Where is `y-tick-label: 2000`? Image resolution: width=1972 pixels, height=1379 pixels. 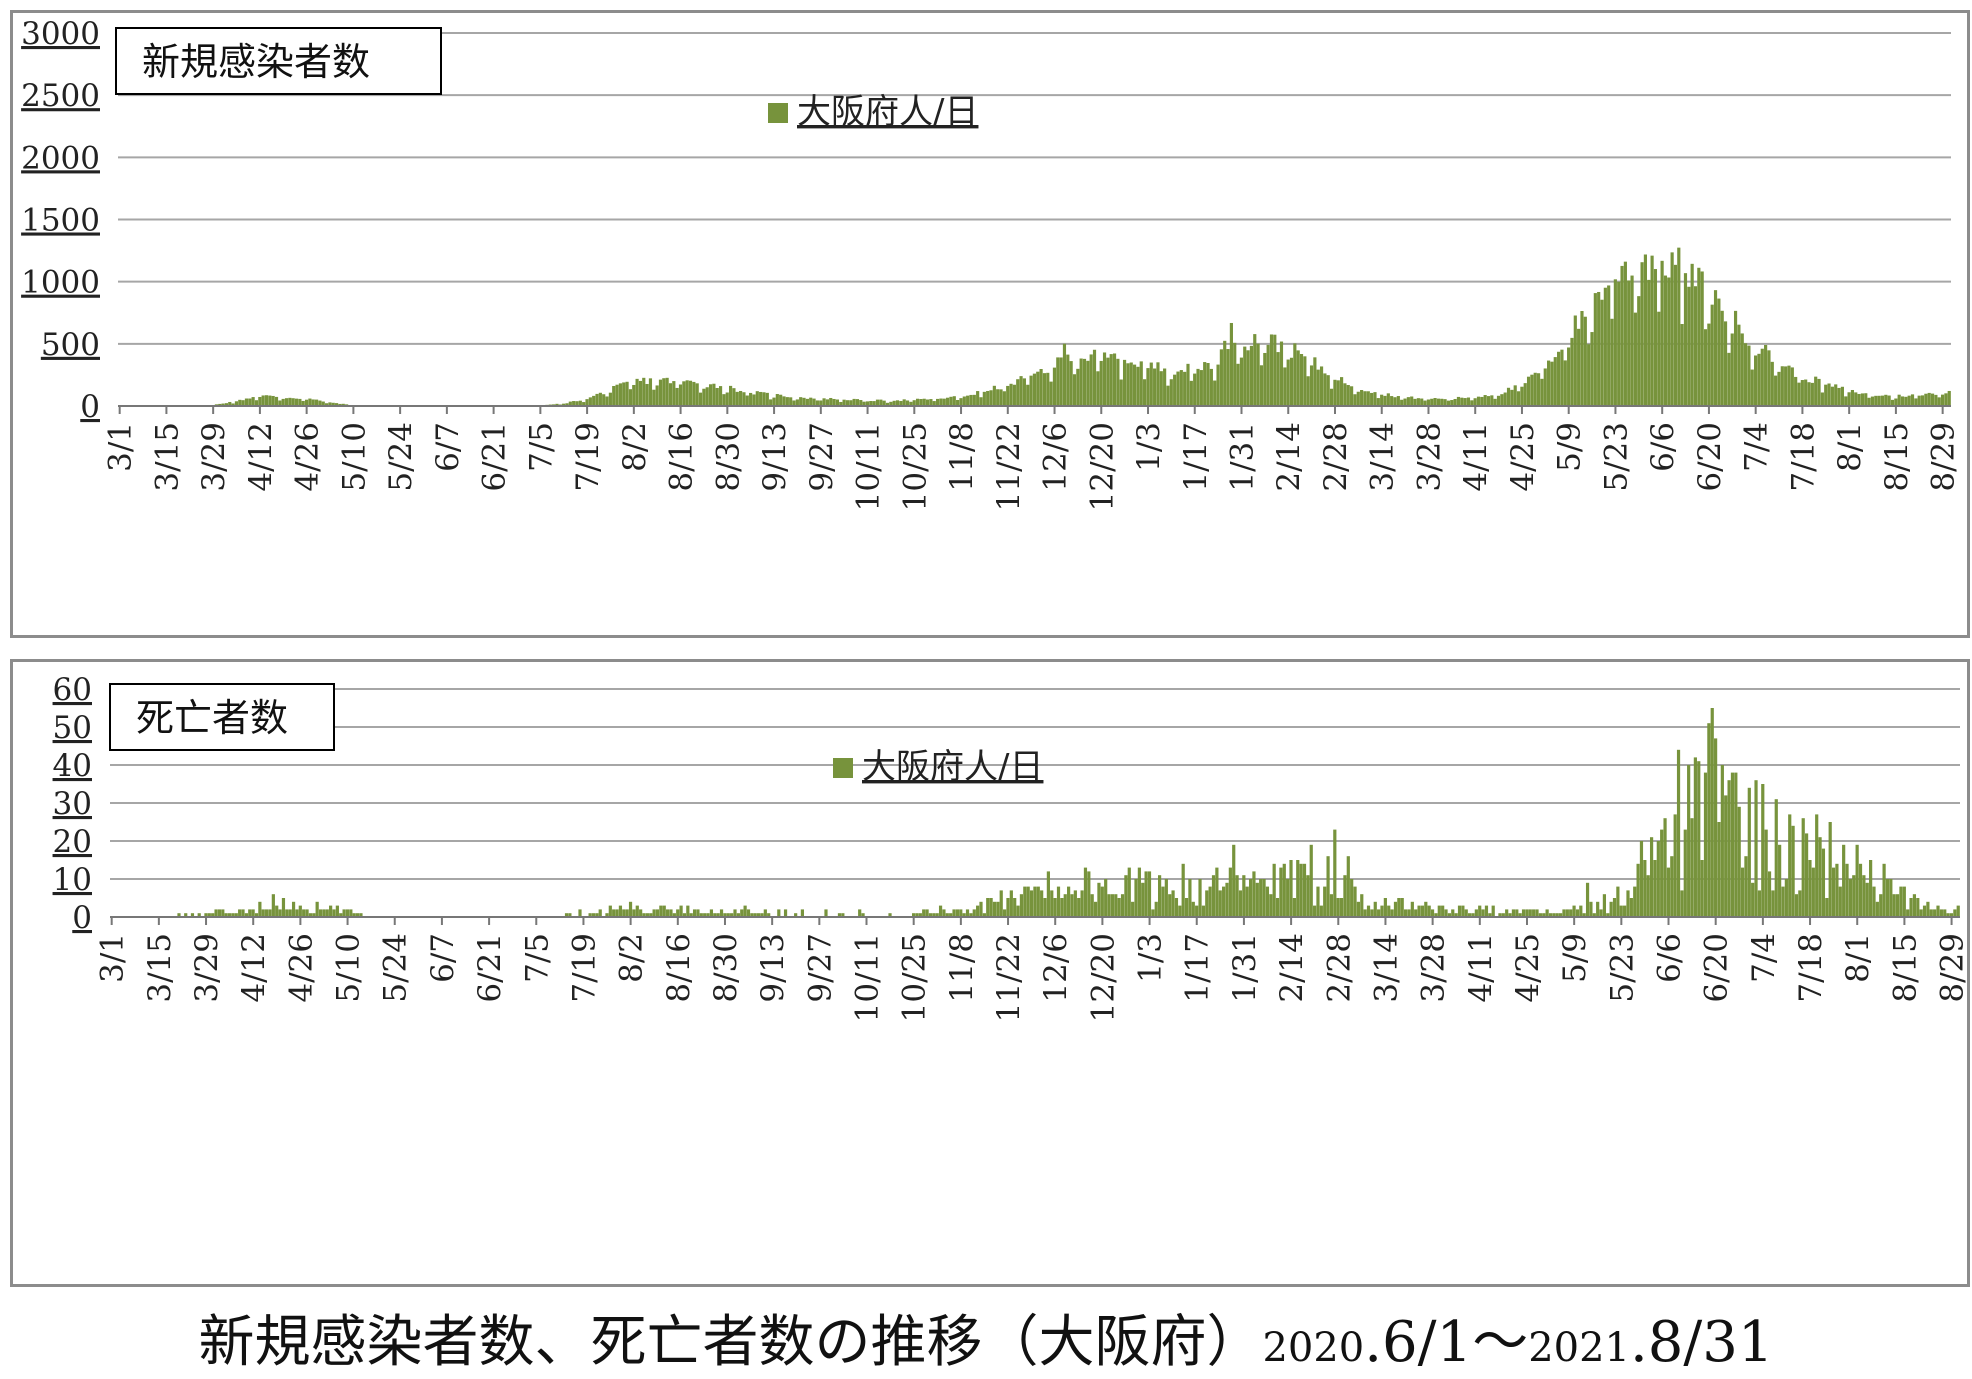 y-tick-label: 2000 is located at coordinates (60, 158).